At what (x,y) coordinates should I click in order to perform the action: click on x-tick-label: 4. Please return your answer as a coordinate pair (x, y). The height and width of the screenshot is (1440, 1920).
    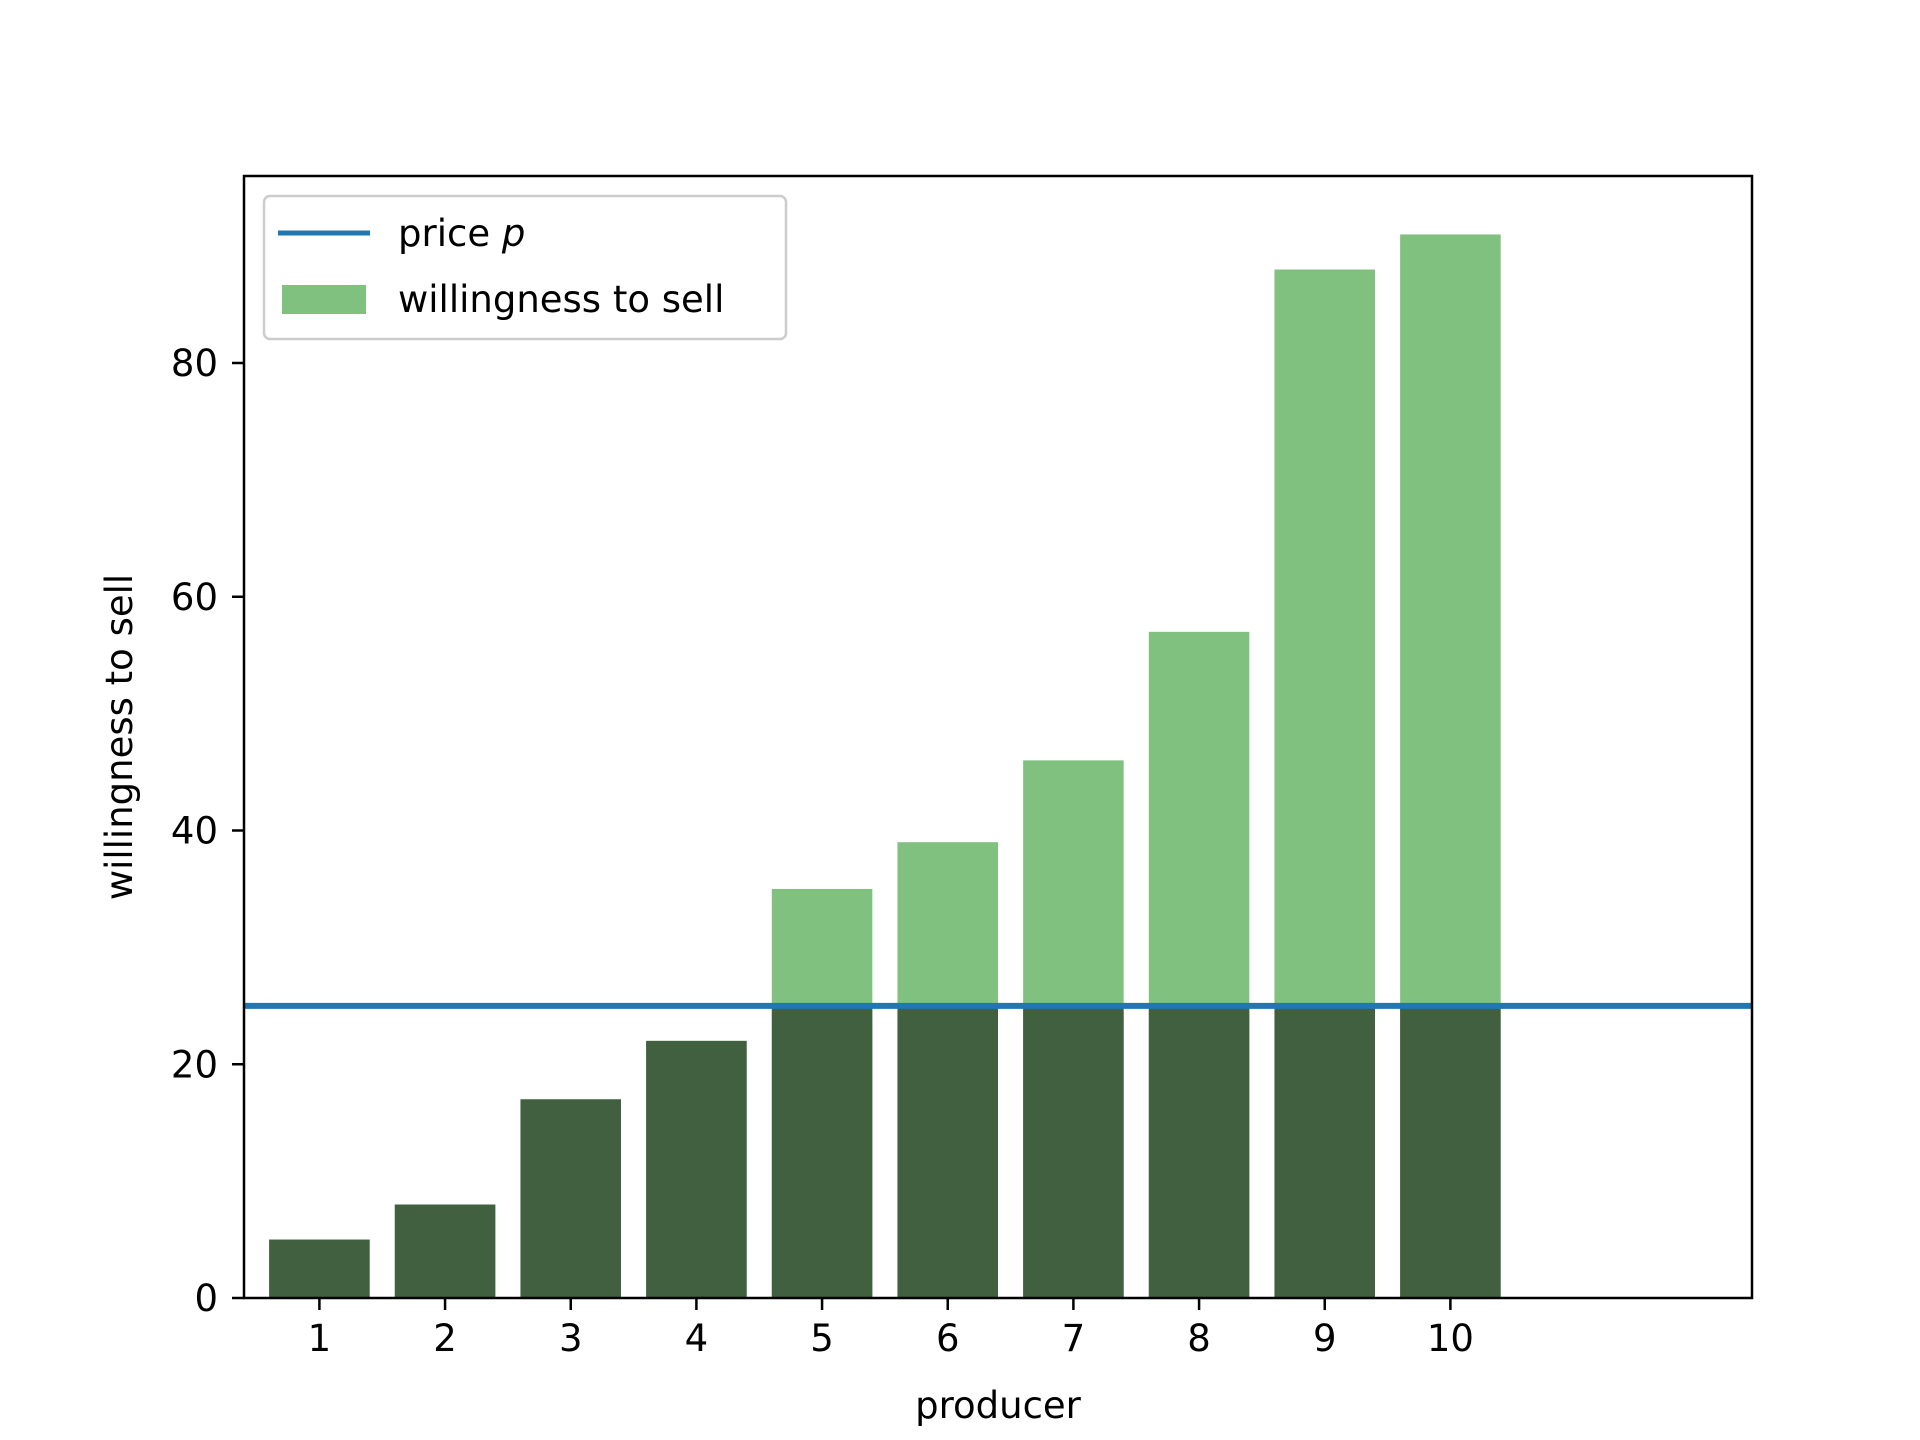
    Looking at the image, I should click on (697, 1338).